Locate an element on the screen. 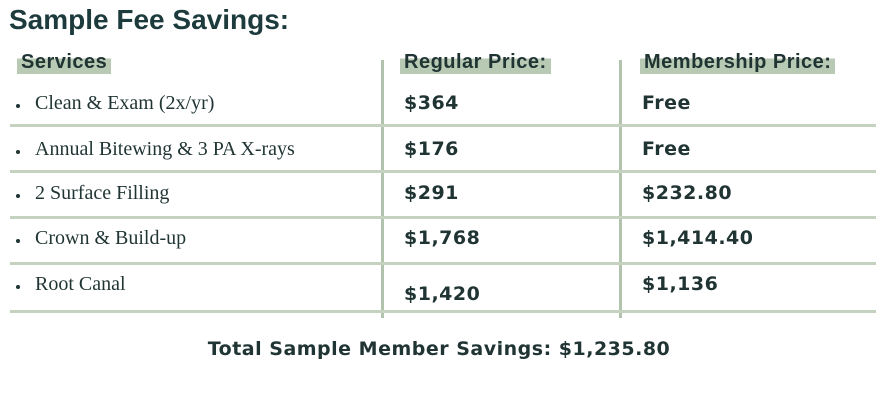 The height and width of the screenshot is (411, 878). regular-price: $364 is located at coordinates (431, 103).